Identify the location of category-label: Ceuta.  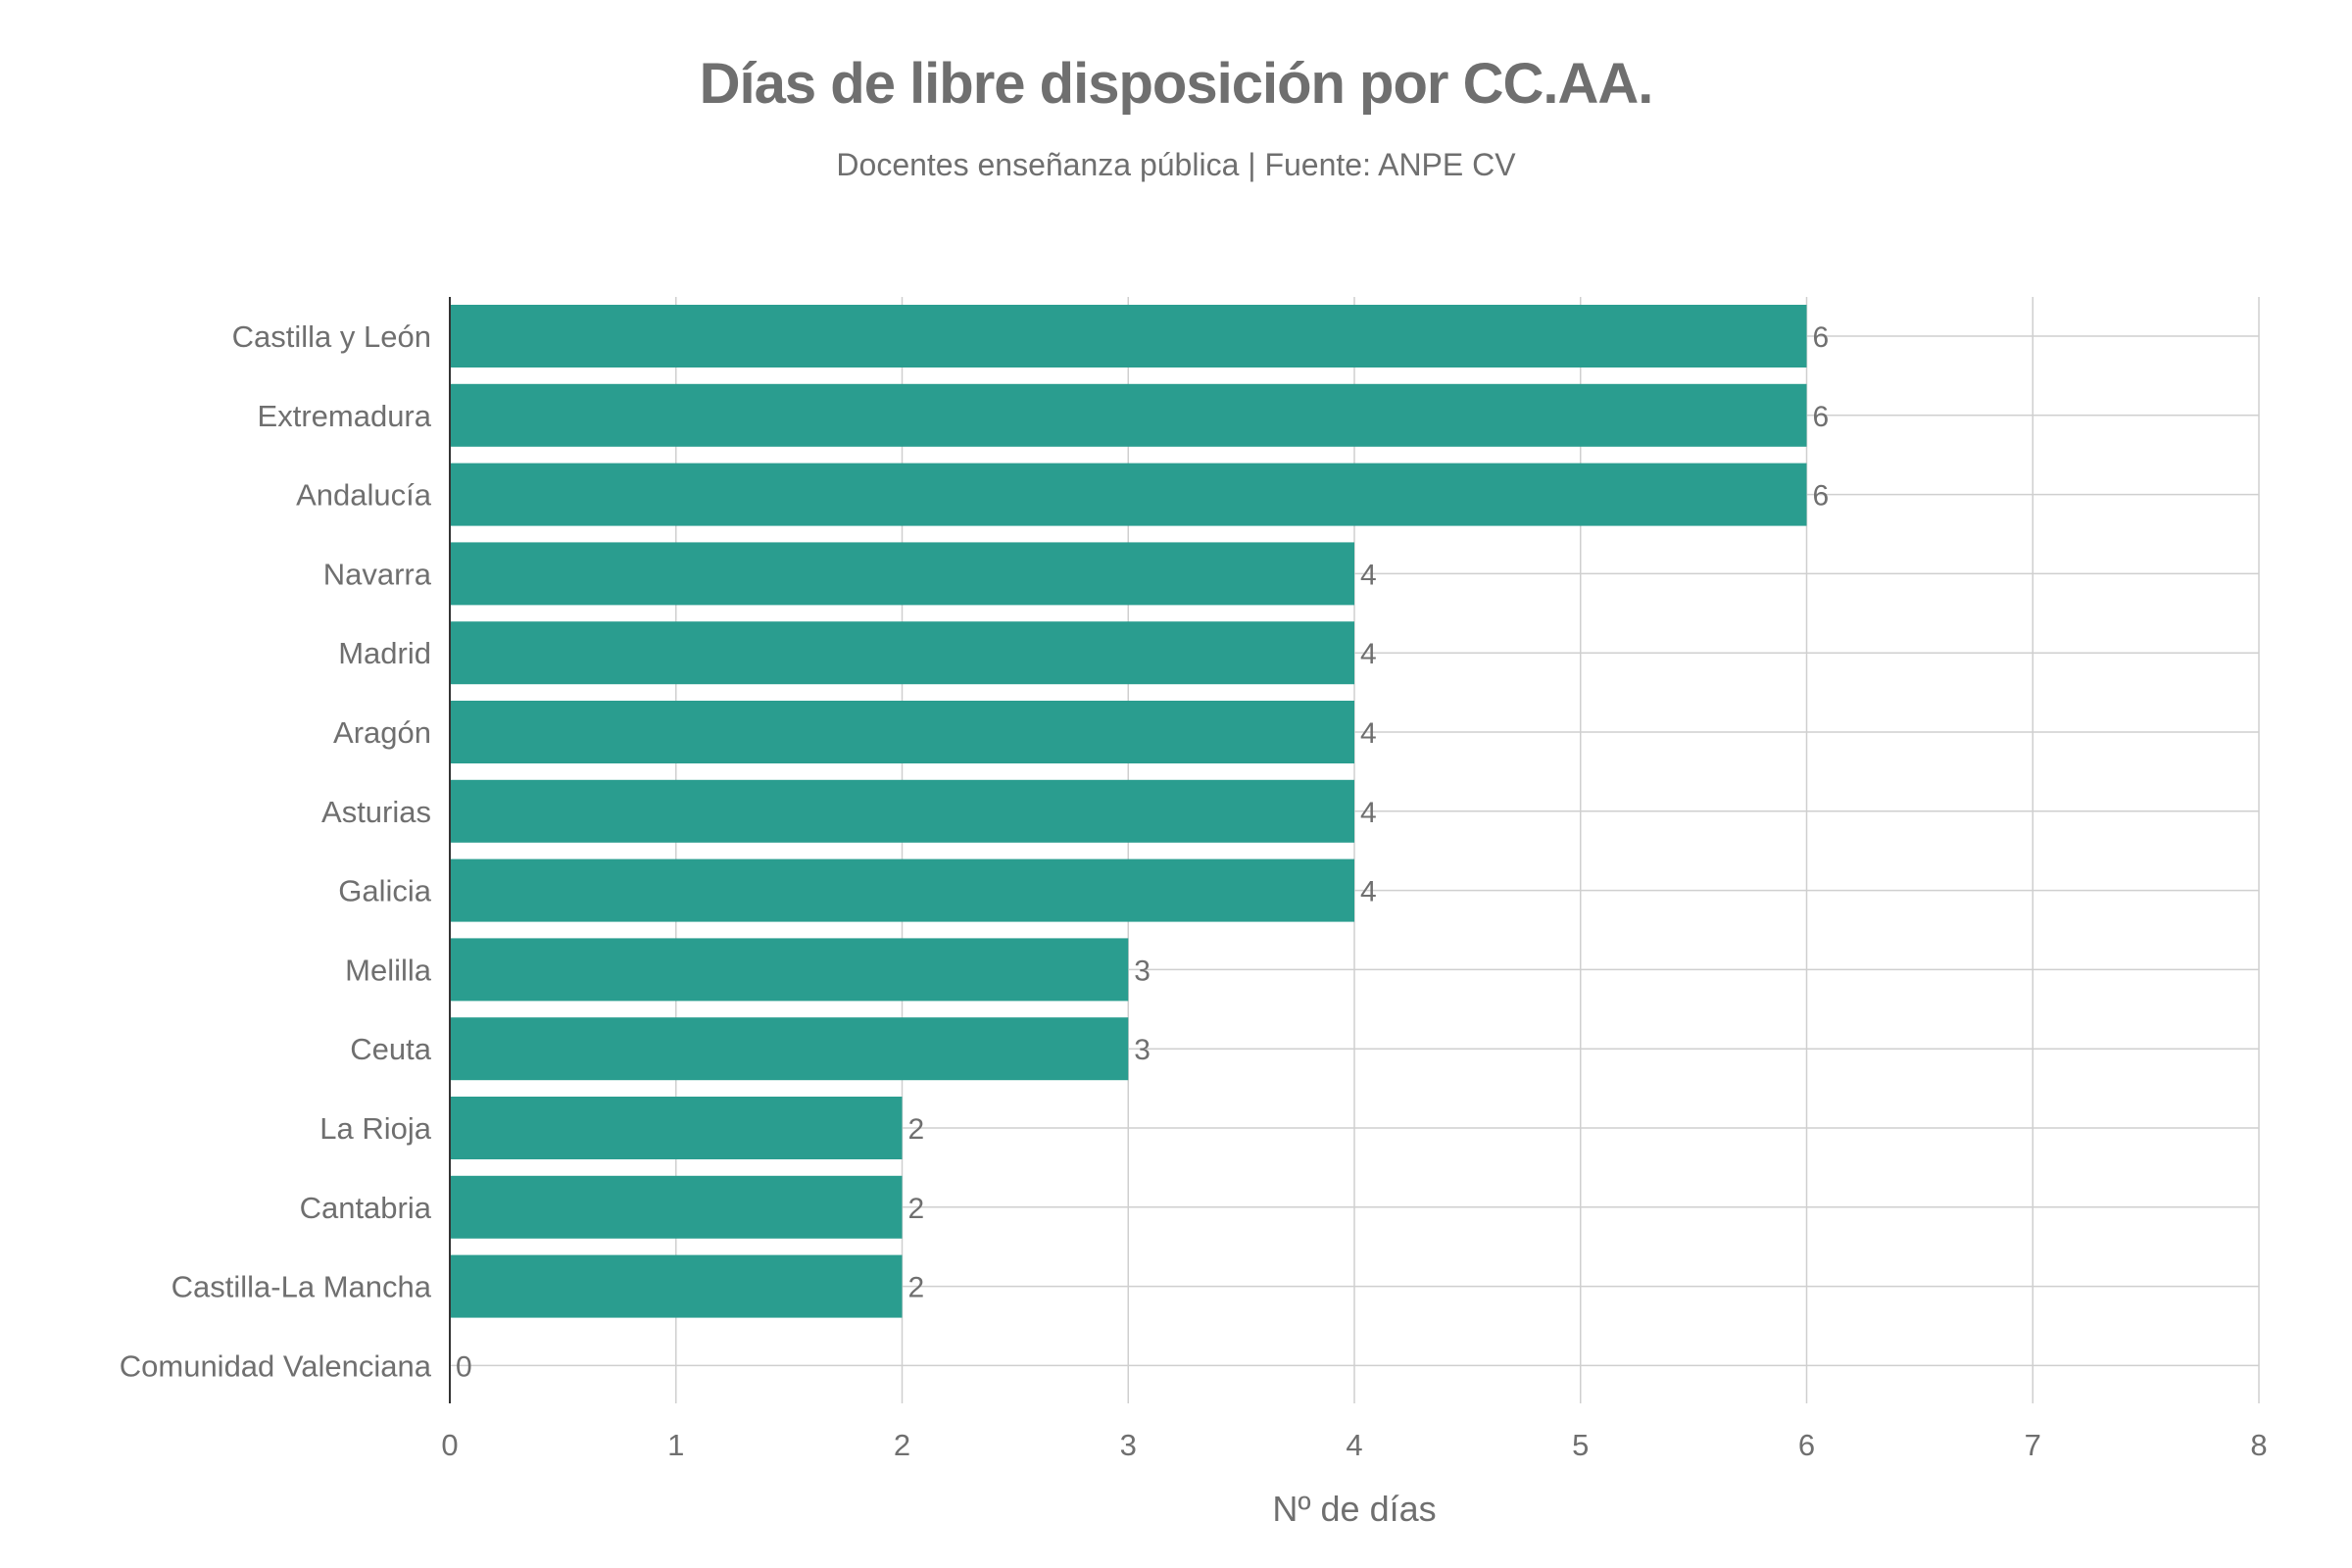
(390, 1049).